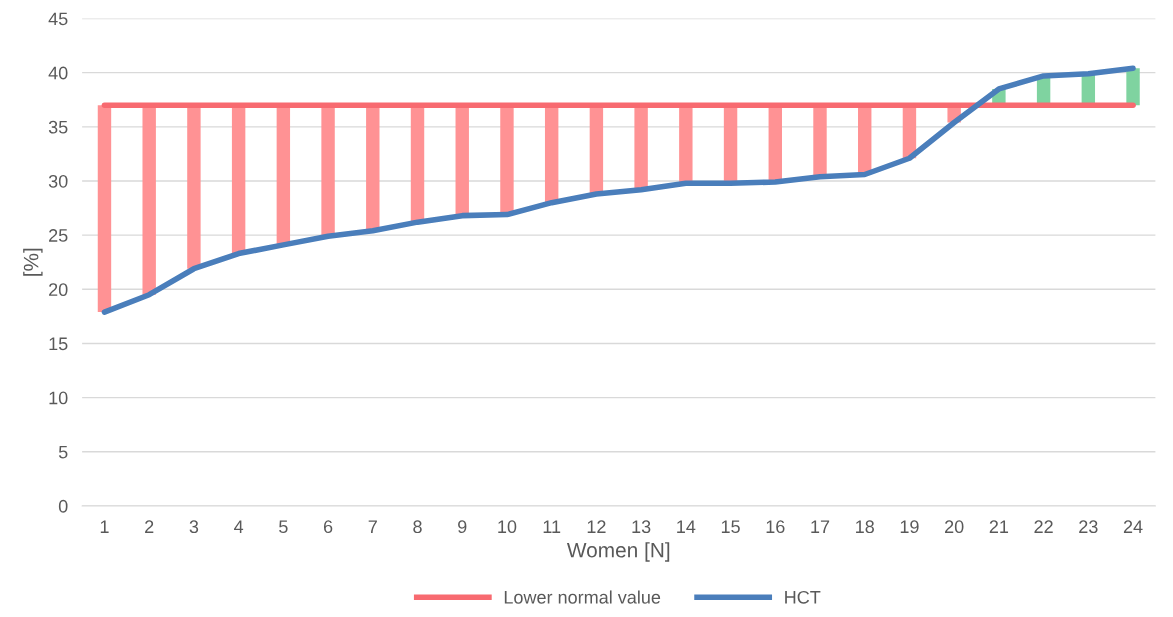 This screenshot has height=617, width=1173. I want to click on x-tick-label: 19, so click(909, 527).